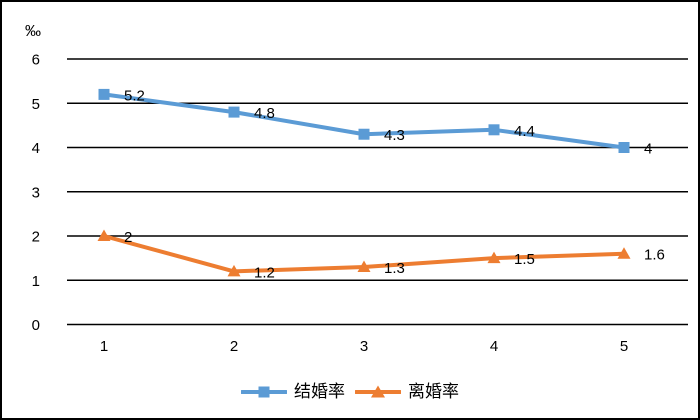 This screenshot has width=700, height=420. What do you see at coordinates (36, 60) in the screenshot?
I see `y-tick-label: 6` at bounding box center [36, 60].